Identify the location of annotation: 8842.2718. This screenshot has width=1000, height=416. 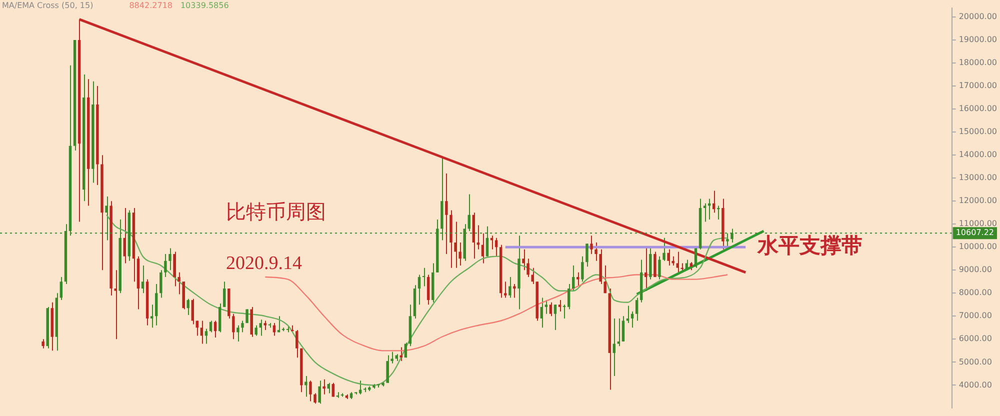
(150, 5).